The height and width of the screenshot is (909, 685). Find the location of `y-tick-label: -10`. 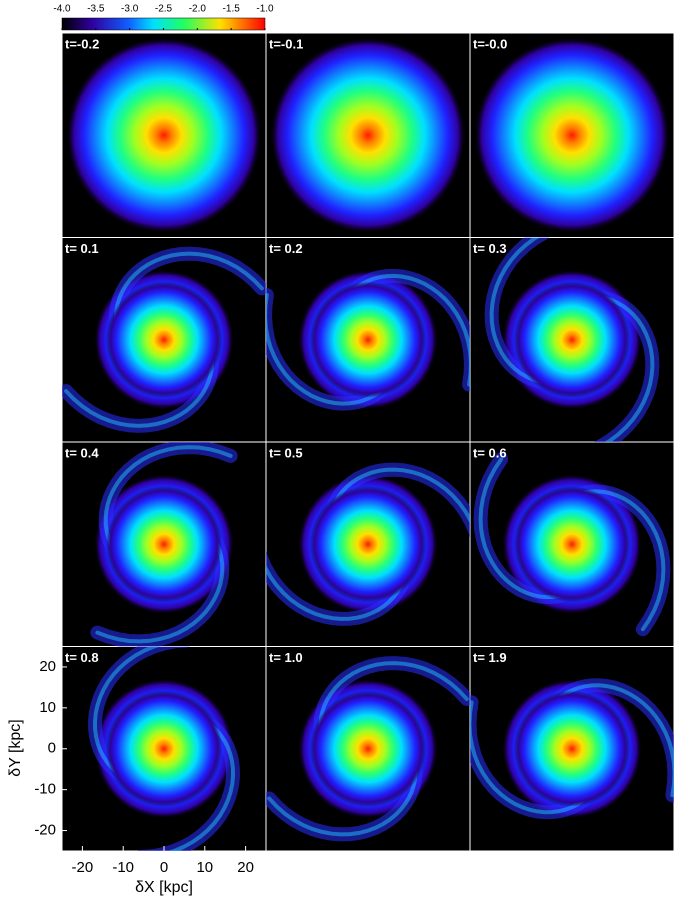

y-tick-label: -10 is located at coordinates (45, 789).